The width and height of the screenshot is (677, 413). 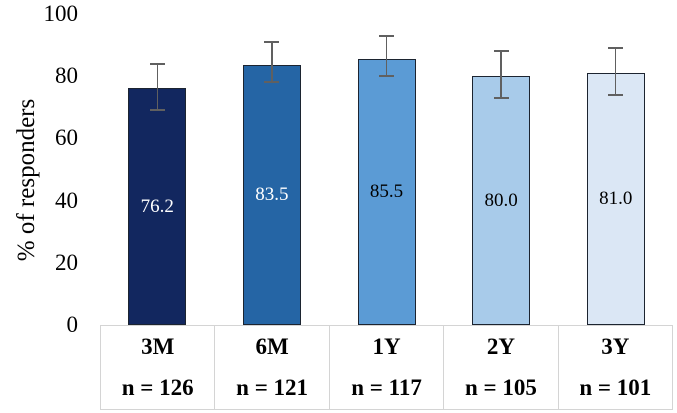 I want to click on sample-size-label: n = 101, so click(x=615, y=388).